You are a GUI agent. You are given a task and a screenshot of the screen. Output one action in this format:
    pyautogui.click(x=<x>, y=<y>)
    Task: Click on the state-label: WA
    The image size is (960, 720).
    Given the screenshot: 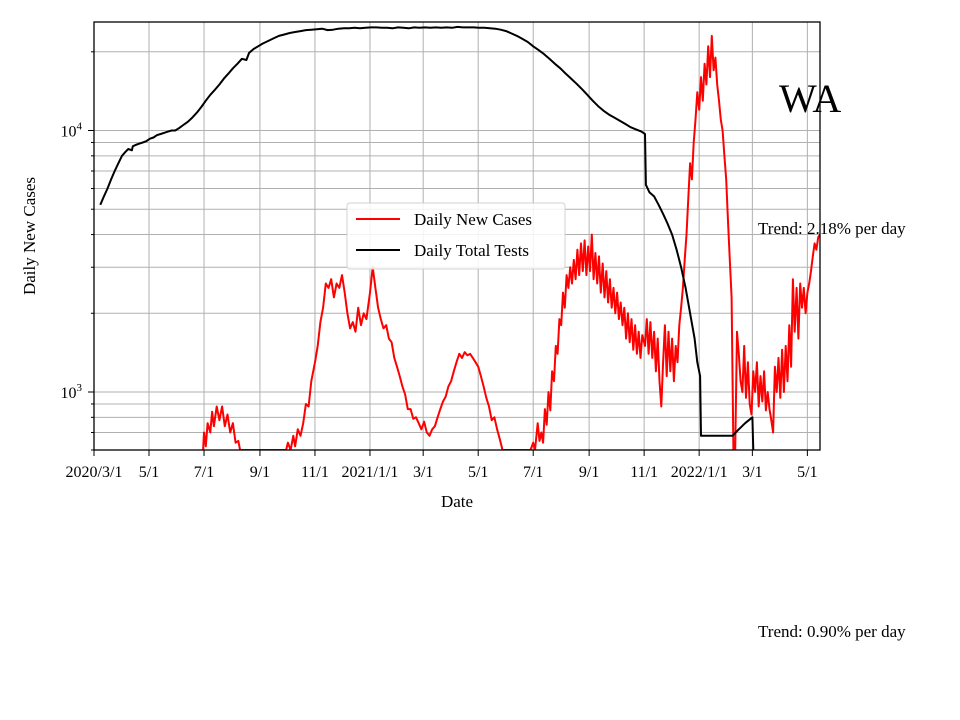 What is the action you would take?
    pyautogui.click(x=810, y=98)
    